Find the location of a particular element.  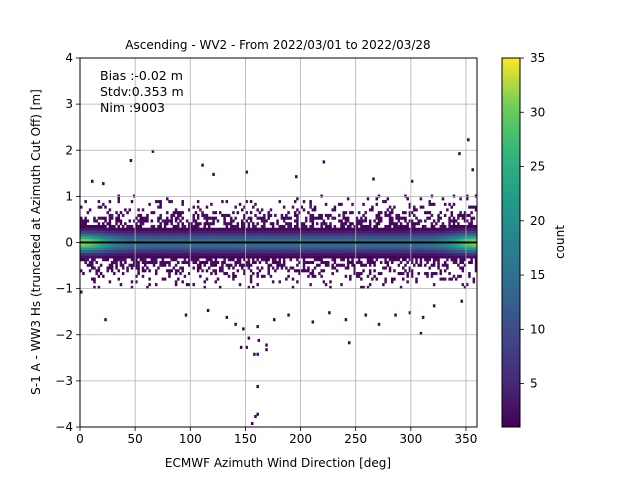

x-tick-label: 50 is located at coordinates (134, 439).